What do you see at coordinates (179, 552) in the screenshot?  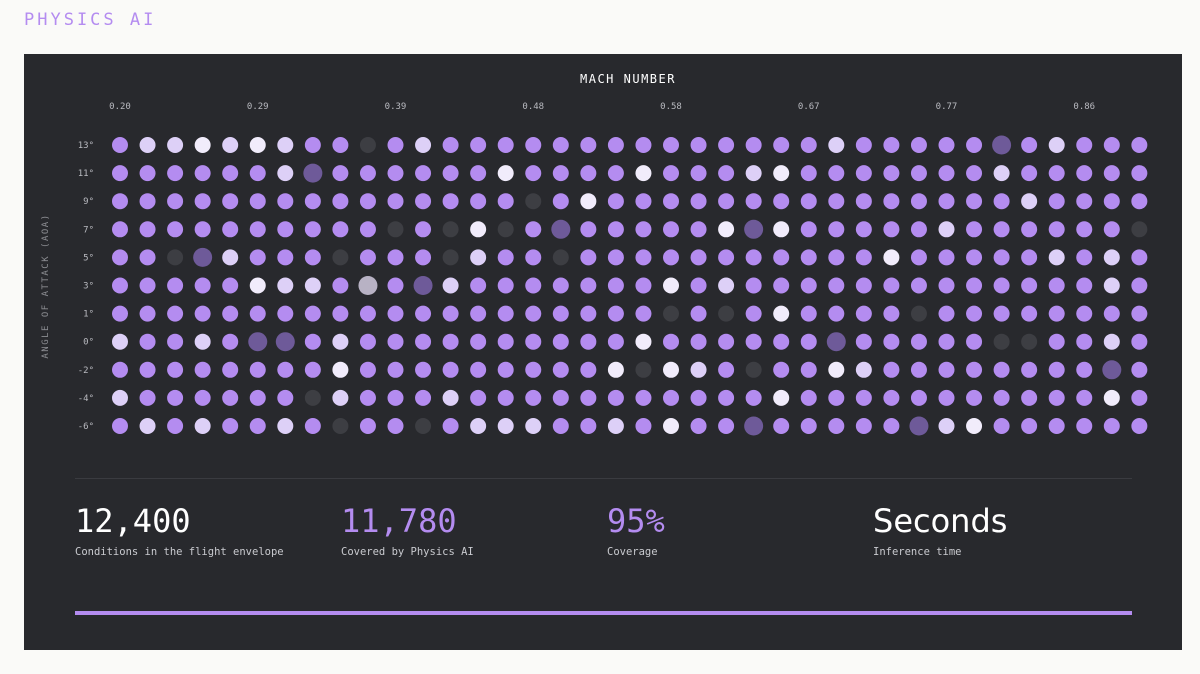 I see `stat-conditions-label: Conditions in the flight envelope` at bounding box center [179, 552].